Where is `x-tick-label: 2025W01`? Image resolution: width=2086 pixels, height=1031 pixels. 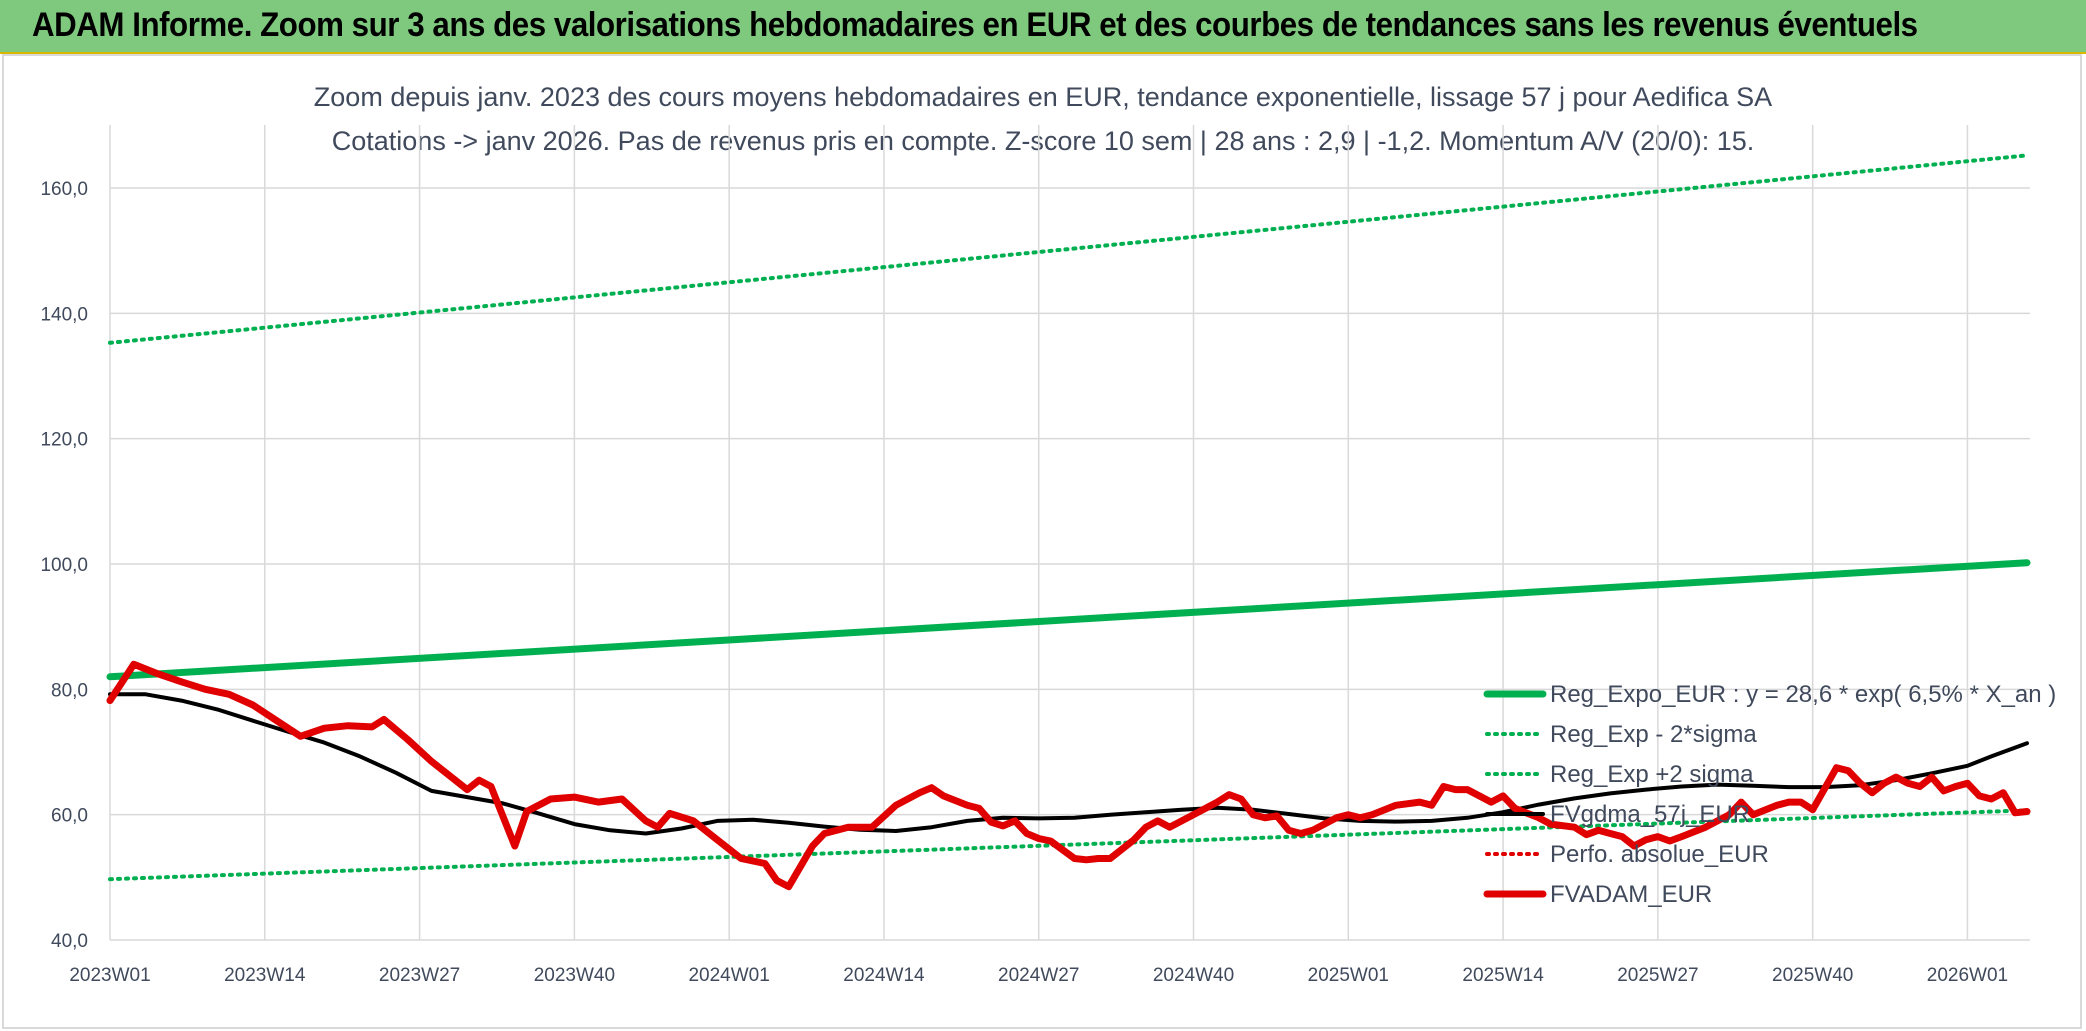 x-tick-label: 2025W01 is located at coordinates (1348, 975).